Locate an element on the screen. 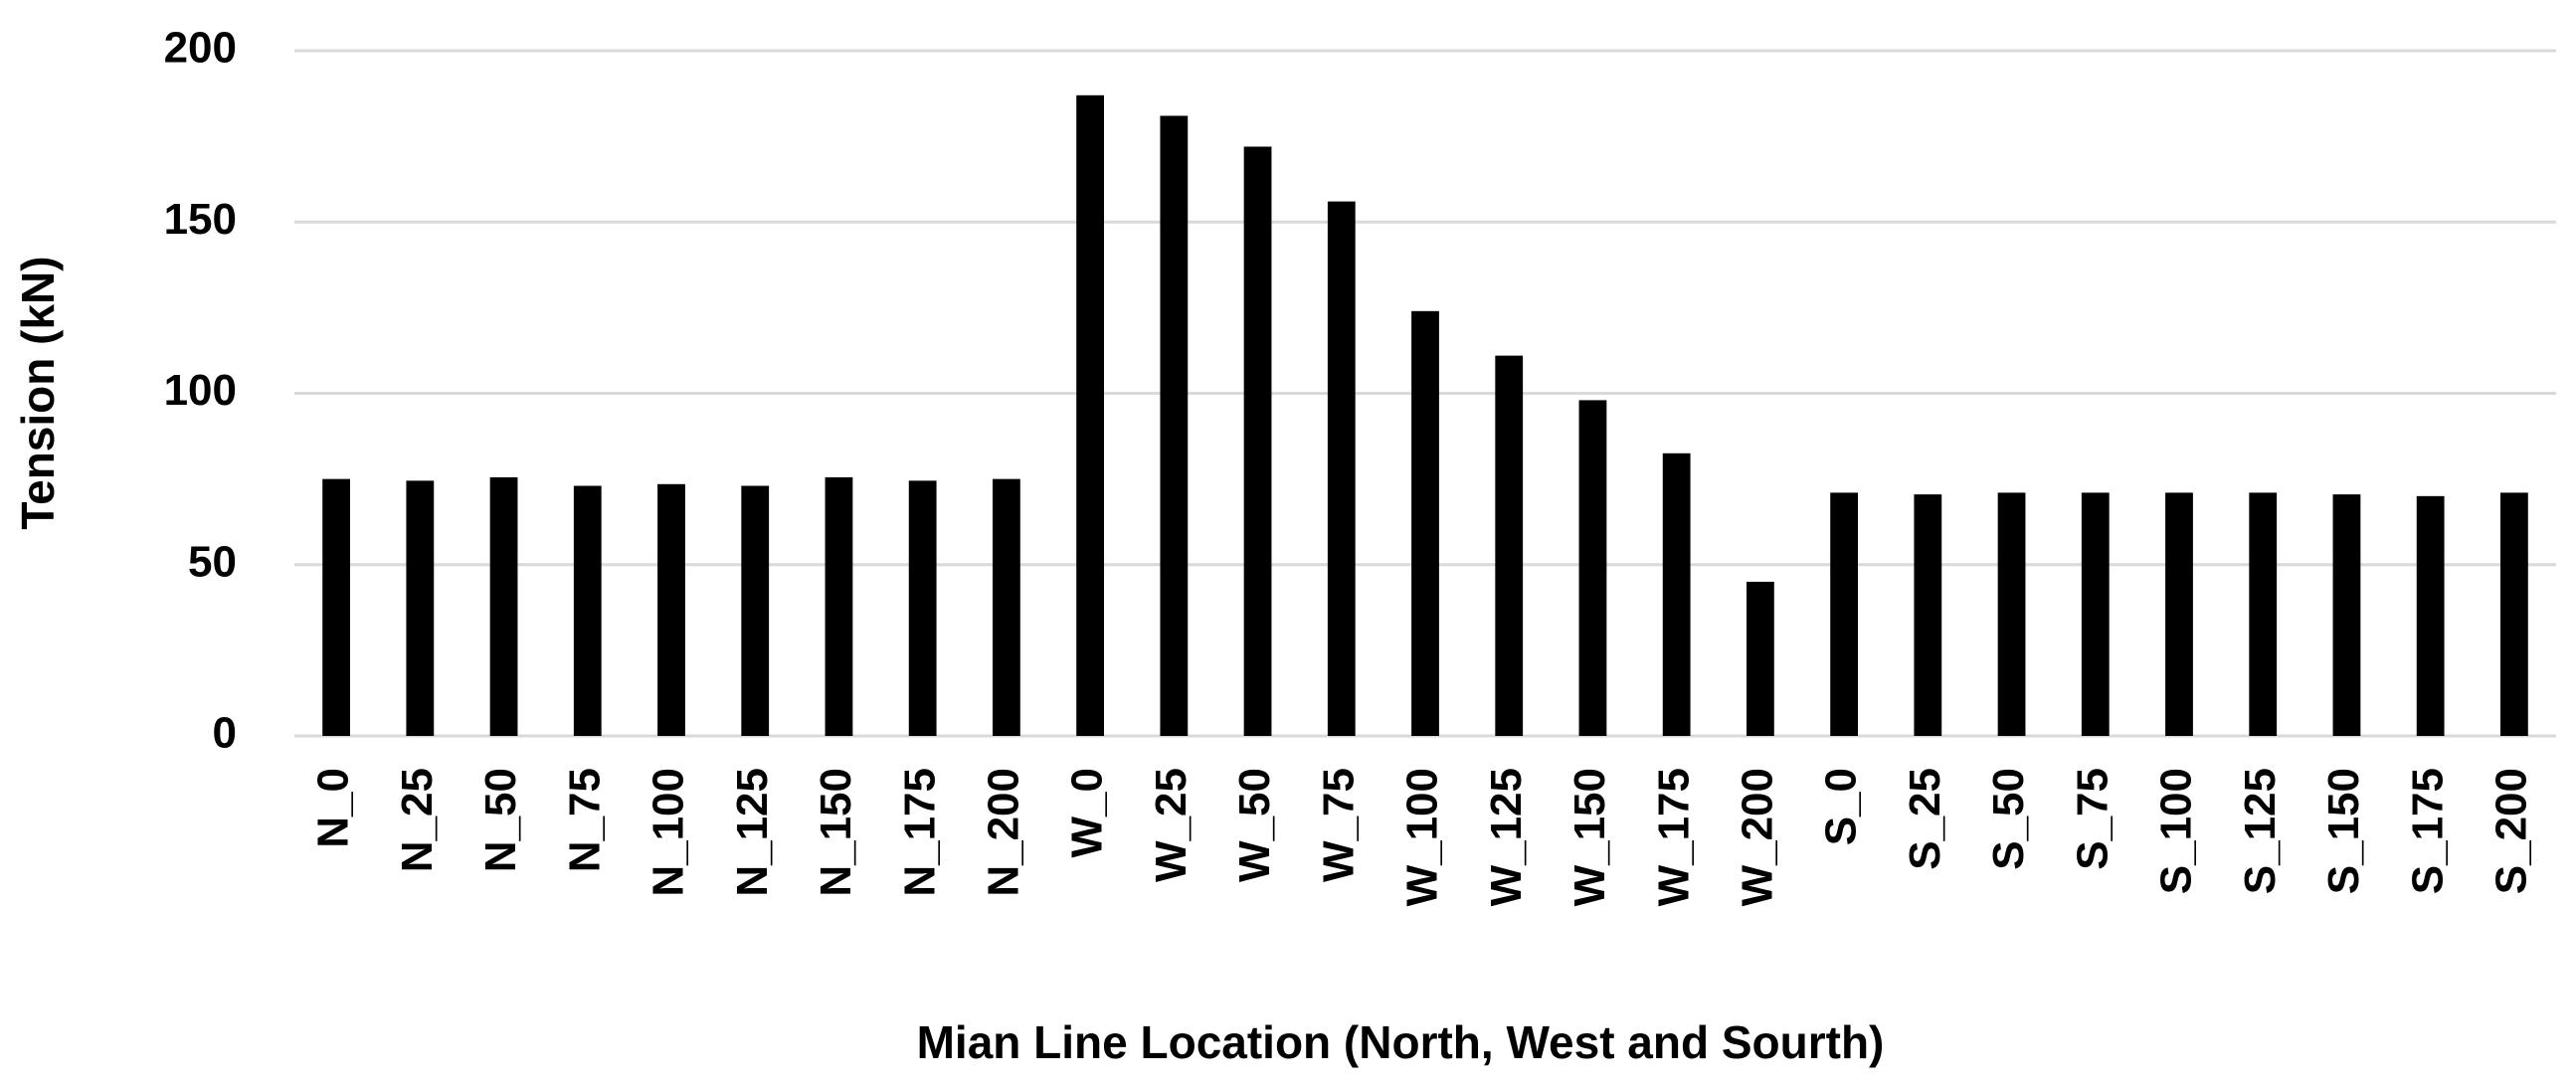 The image size is (2576, 1089). y-tick-label: 150 is located at coordinates (200, 219).